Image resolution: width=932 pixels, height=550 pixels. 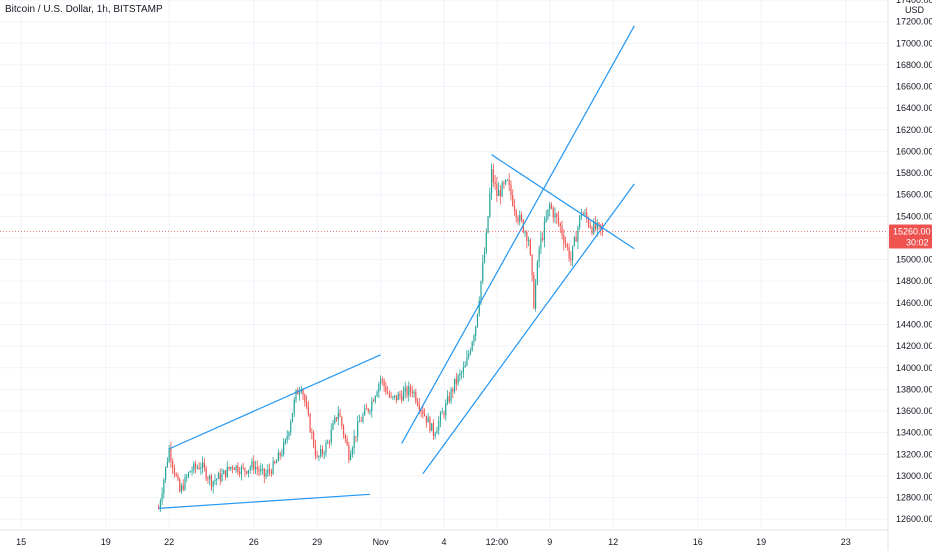 What do you see at coordinates (914, 108) in the screenshot?
I see `y-tick-label: 16400.00` at bounding box center [914, 108].